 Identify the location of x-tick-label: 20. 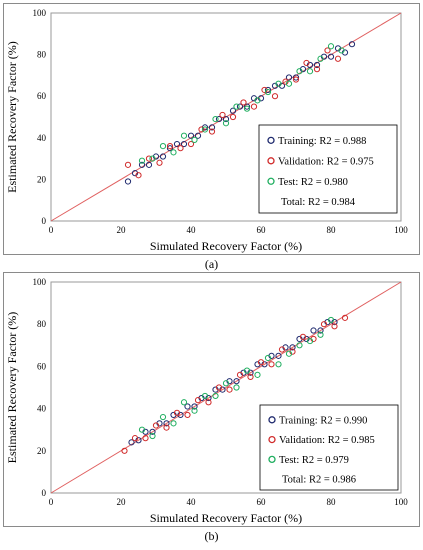
(122, 502).